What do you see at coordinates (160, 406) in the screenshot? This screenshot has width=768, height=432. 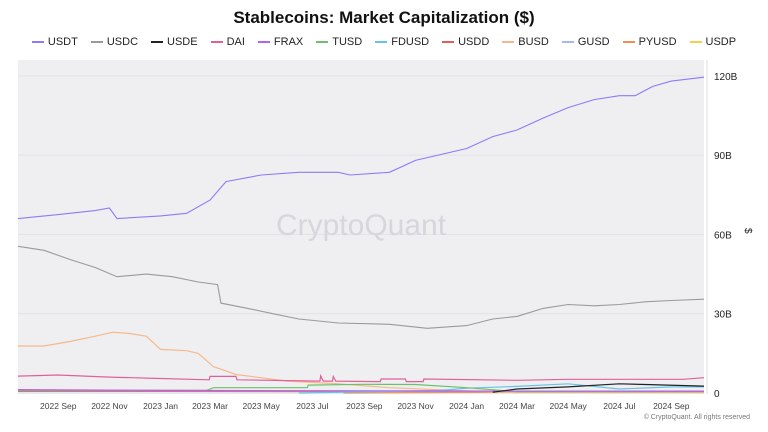 I see `x-tick-label: 2023 Jan` at bounding box center [160, 406].